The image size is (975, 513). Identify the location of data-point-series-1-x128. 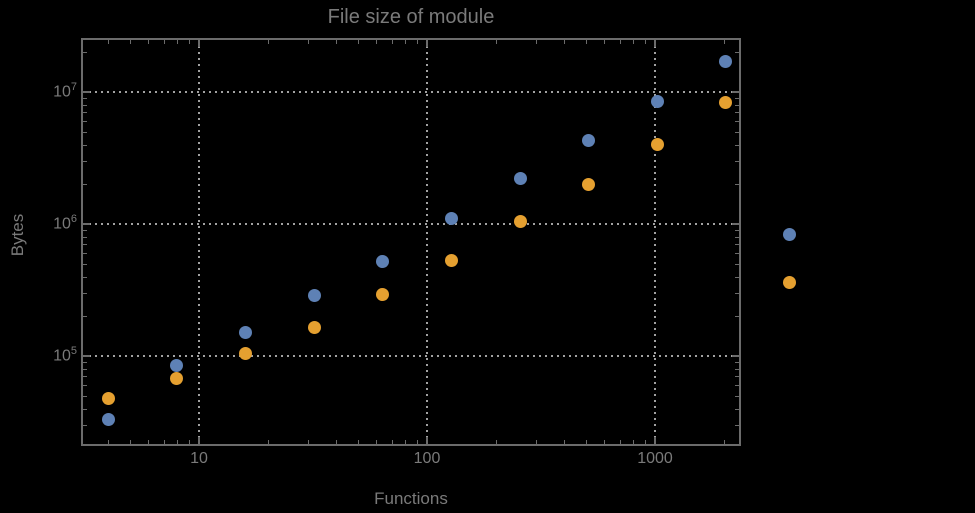
(451, 219).